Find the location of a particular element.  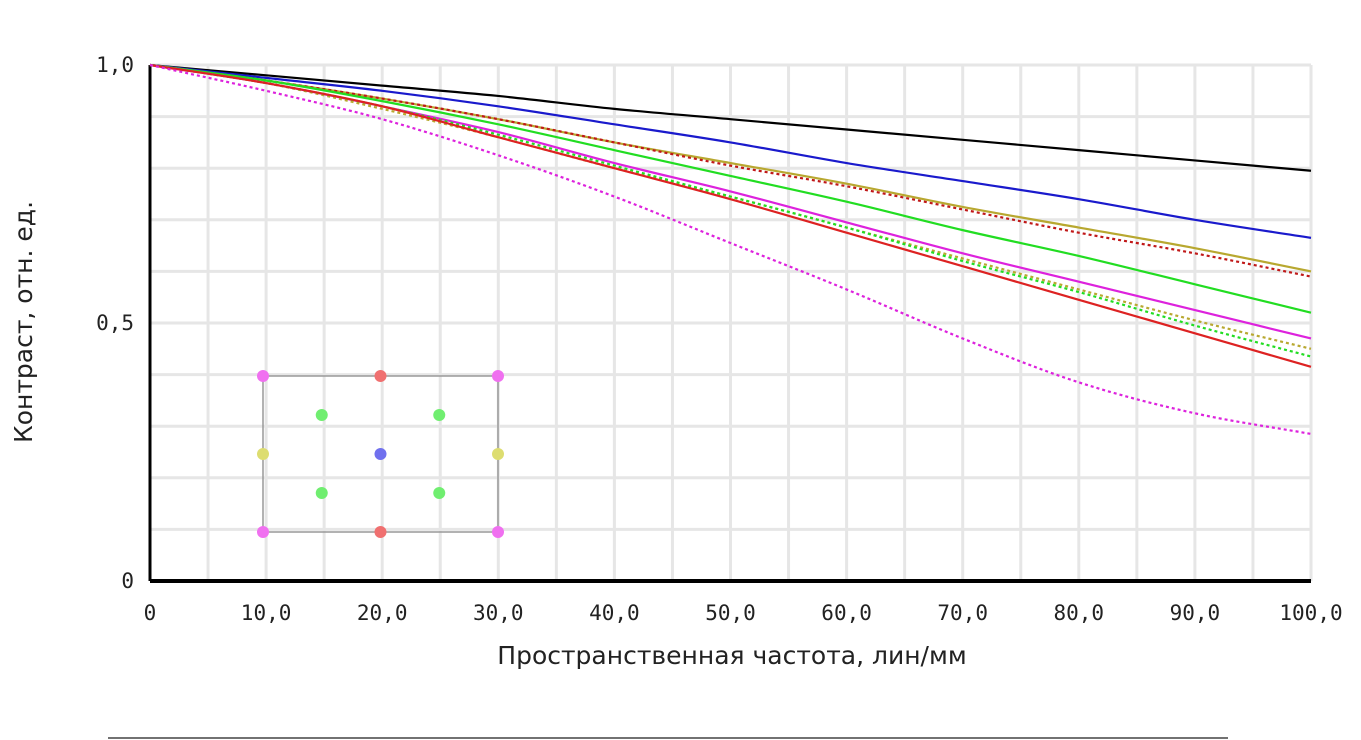

x-tick-label: 0 is located at coordinates (150, 613).